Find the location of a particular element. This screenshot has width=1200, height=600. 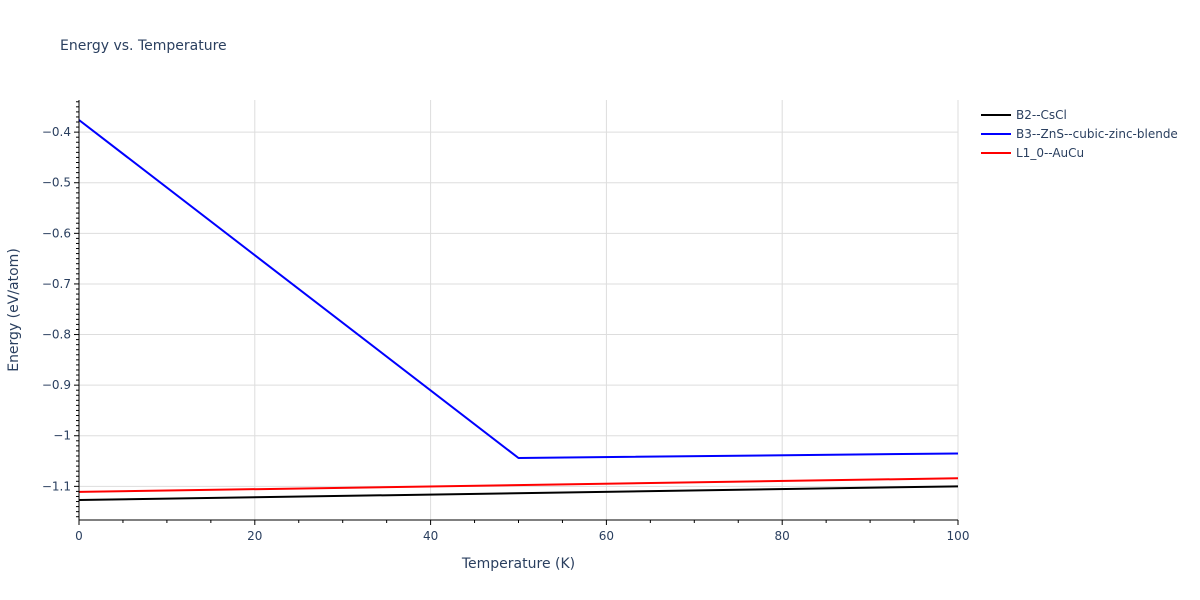

y-axis-ticks: −1.1 −1 −0.9 −0.8 −0.7 −0.6 −0.5 −0.4 is located at coordinates (60, 309).